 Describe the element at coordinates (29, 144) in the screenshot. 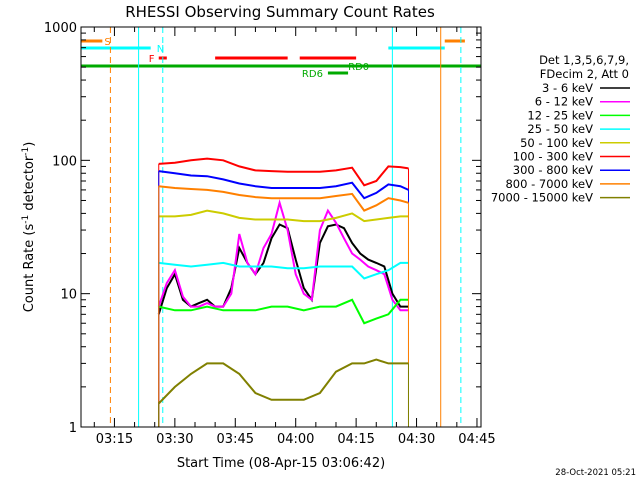

I see `y-axis-label-part3: )` at that location.